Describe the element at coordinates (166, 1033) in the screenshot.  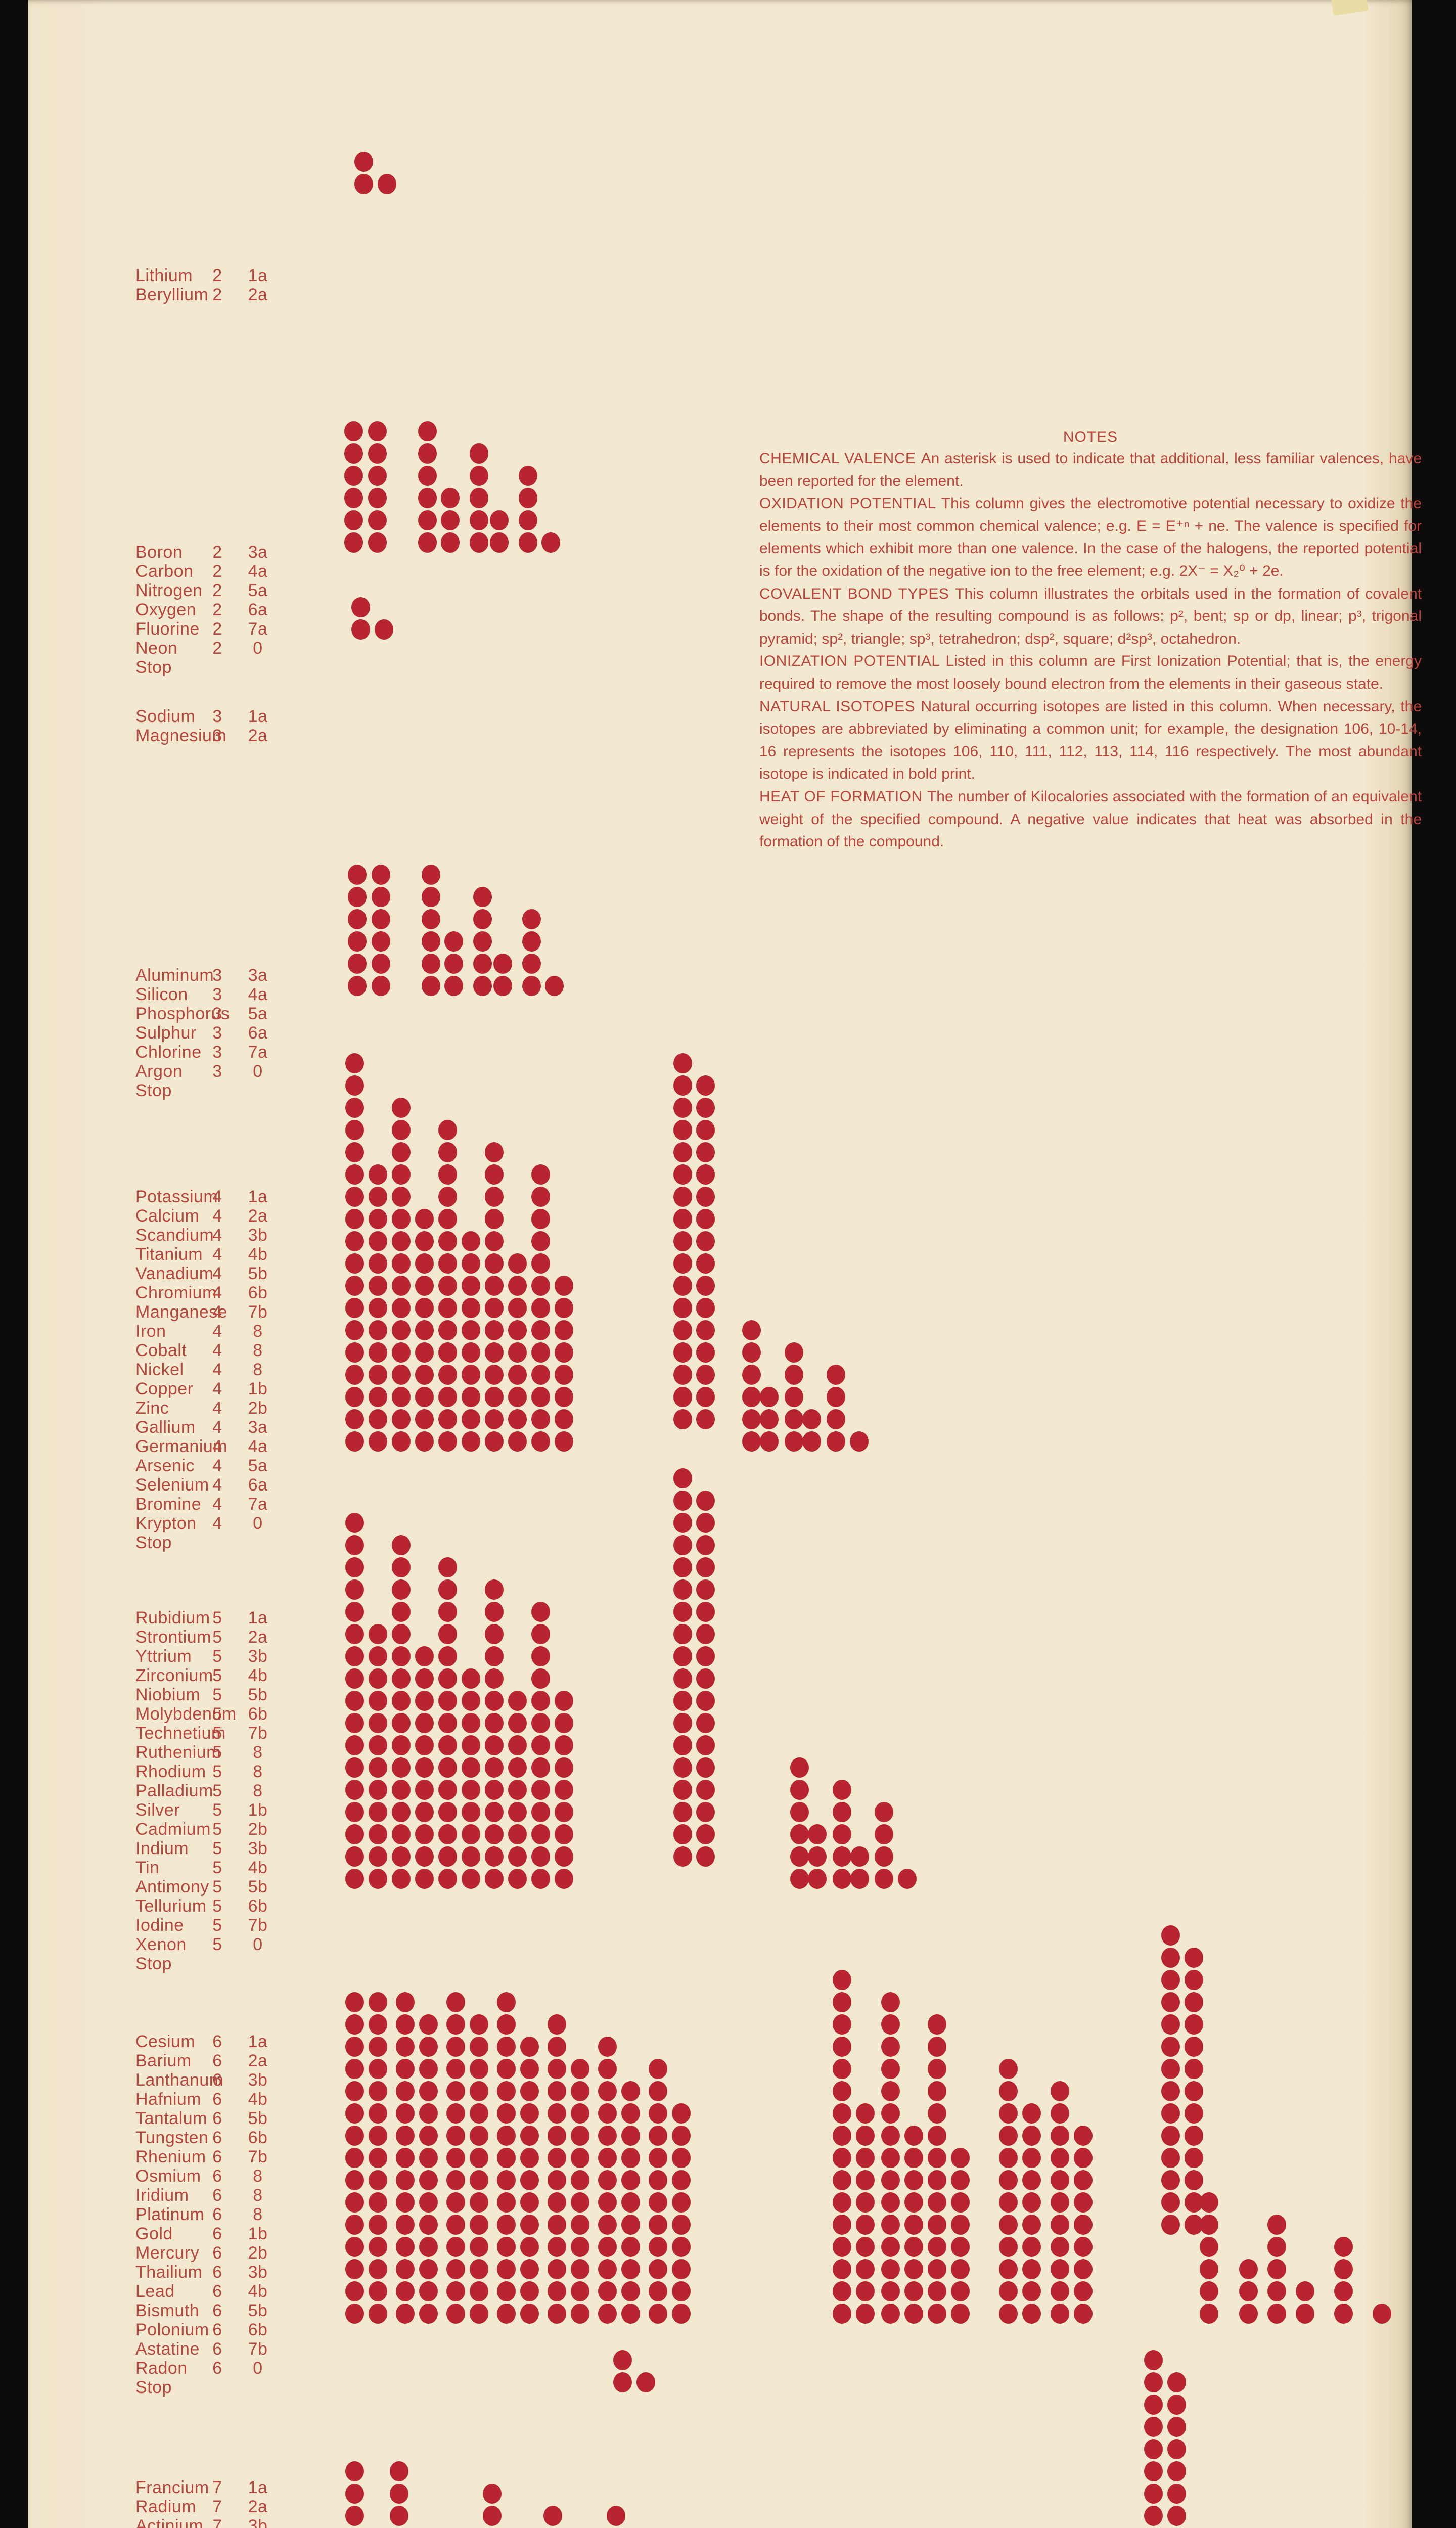
I see `element-name: Sulphur` at that location.